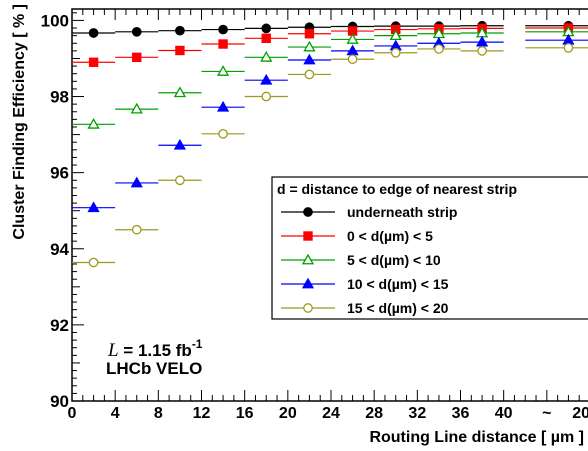  Describe the element at coordinates (72, 413) in the screenshot. I see `x-tick-label: 0` at that location.